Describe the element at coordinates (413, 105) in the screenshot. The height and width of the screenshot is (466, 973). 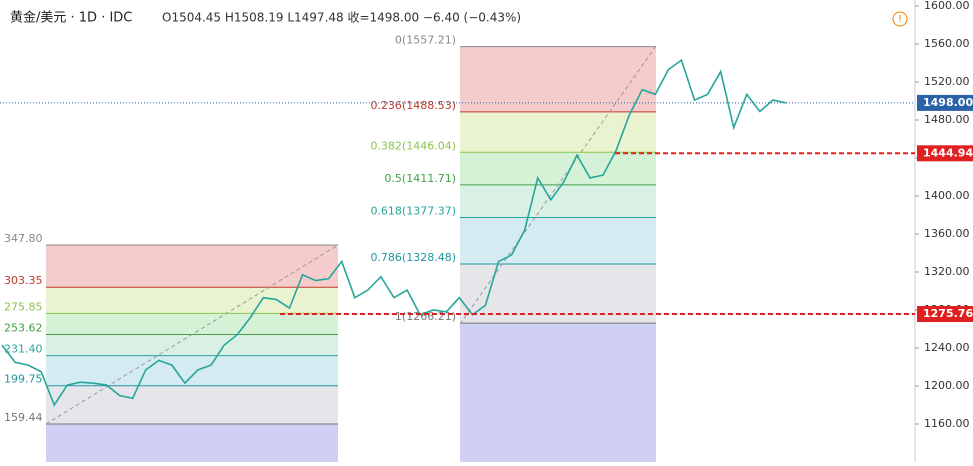
I see `fib-label: 0.236(1488.53)` at that location.